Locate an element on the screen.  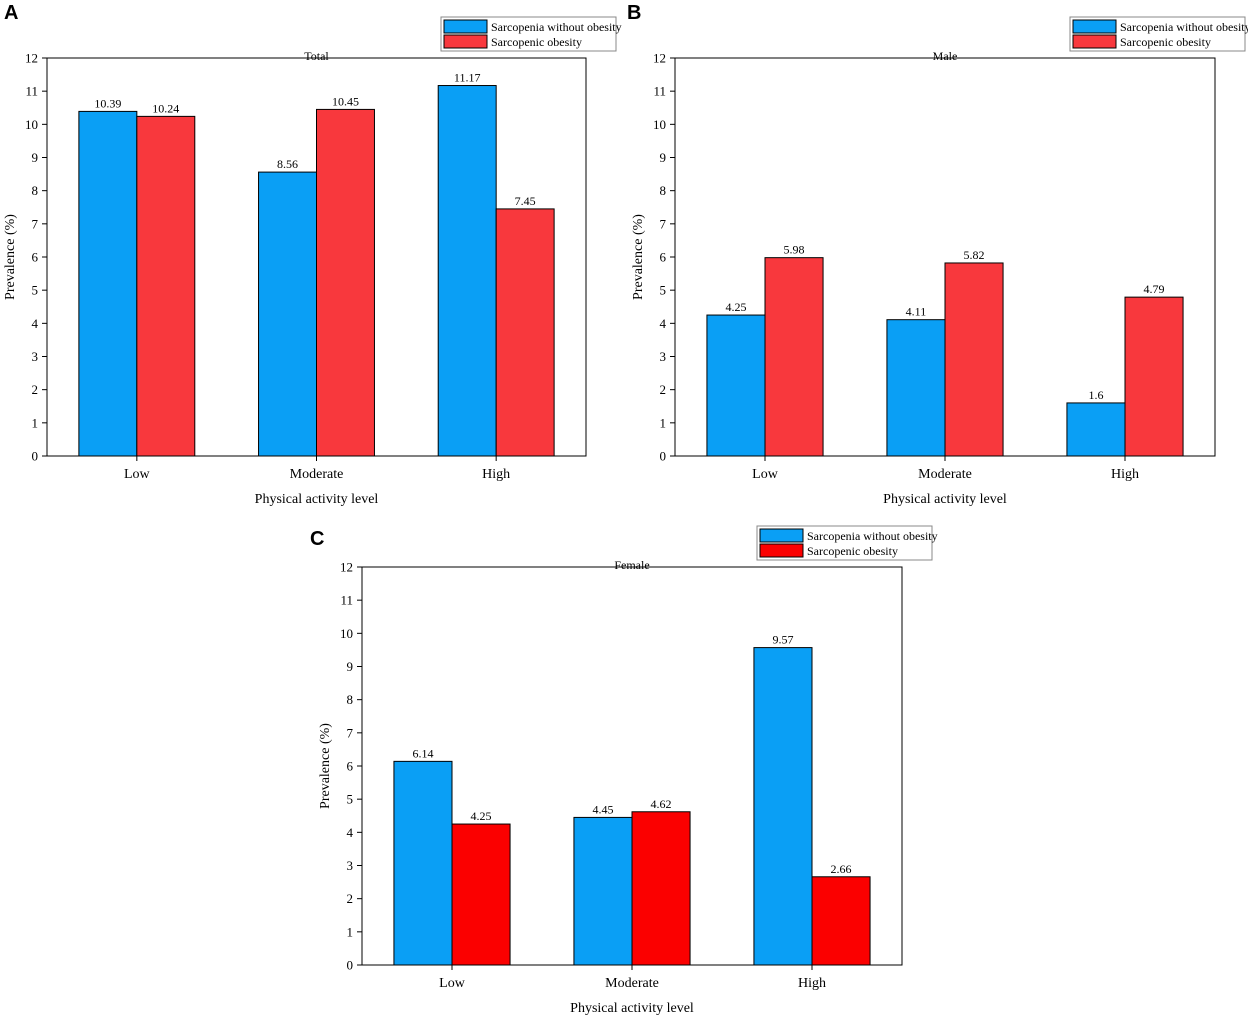
data-label: 4.62 is located at coordinates (661, 804).